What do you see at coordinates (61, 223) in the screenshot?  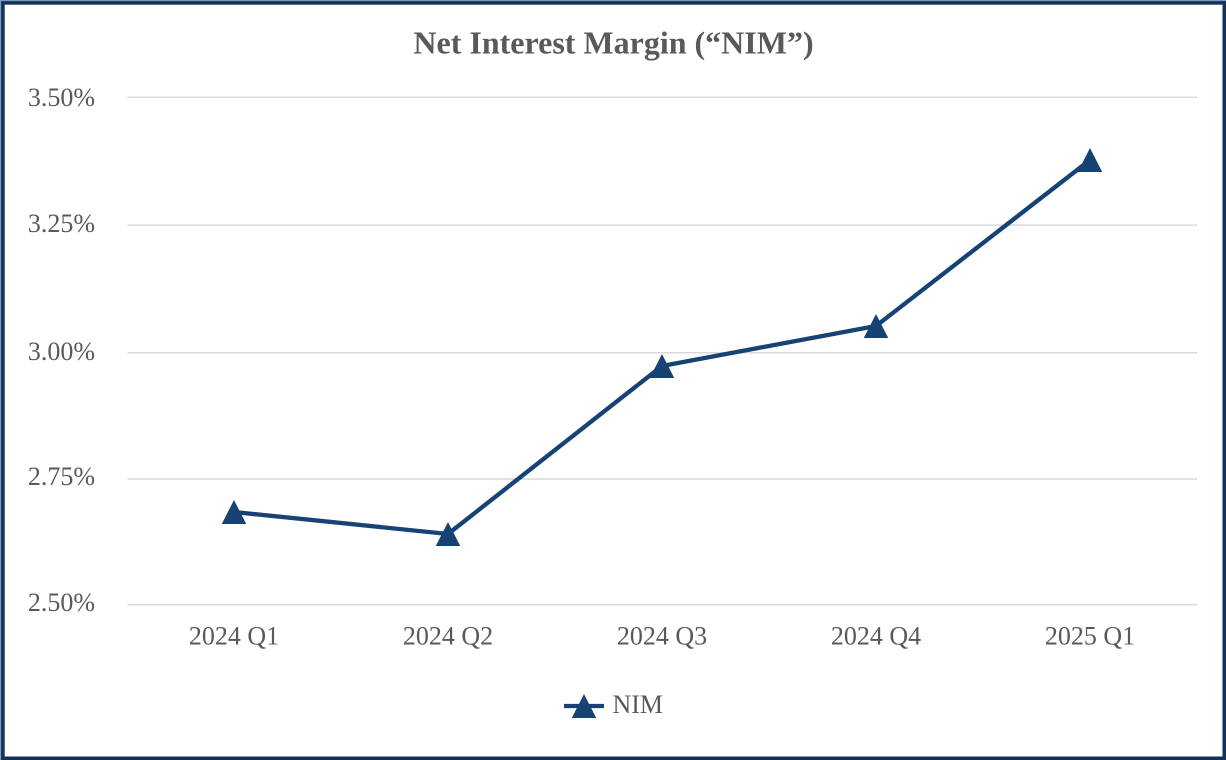 I see `svg-text: 3.25%` at bounding box center [61, 223].